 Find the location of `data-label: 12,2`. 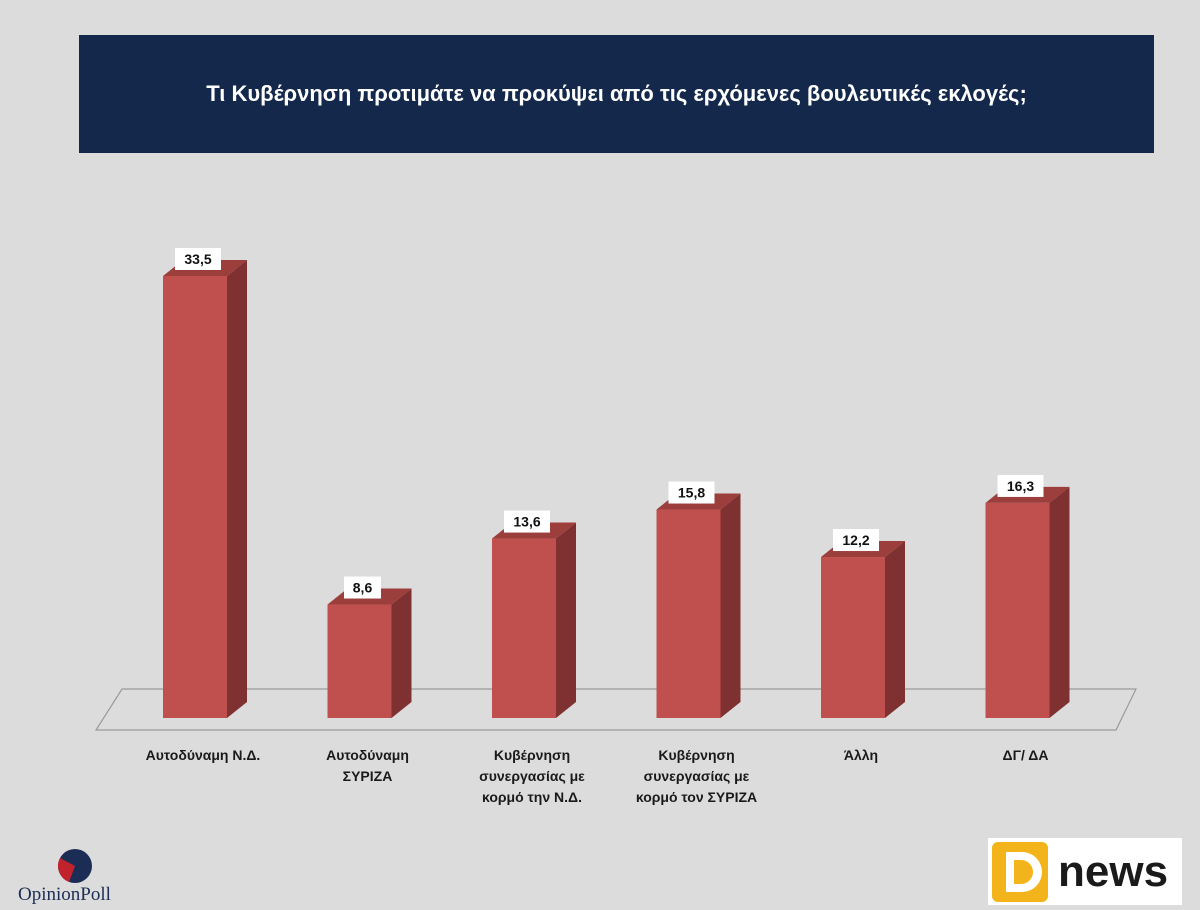

data-label: 12,2 is located at coordinates (855, 540).